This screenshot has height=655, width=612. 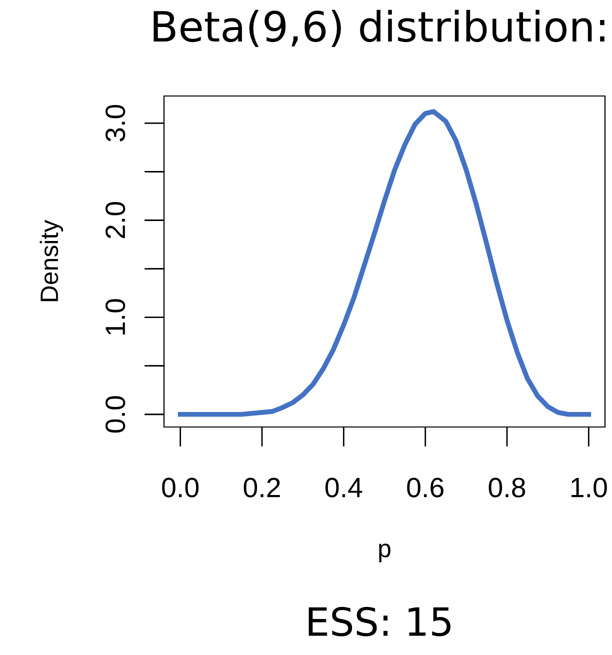 What do you see at coordinates (343, 488) in the screenshot?
I see `x-tick-label: 0.4` at bounding box center [343, 488].